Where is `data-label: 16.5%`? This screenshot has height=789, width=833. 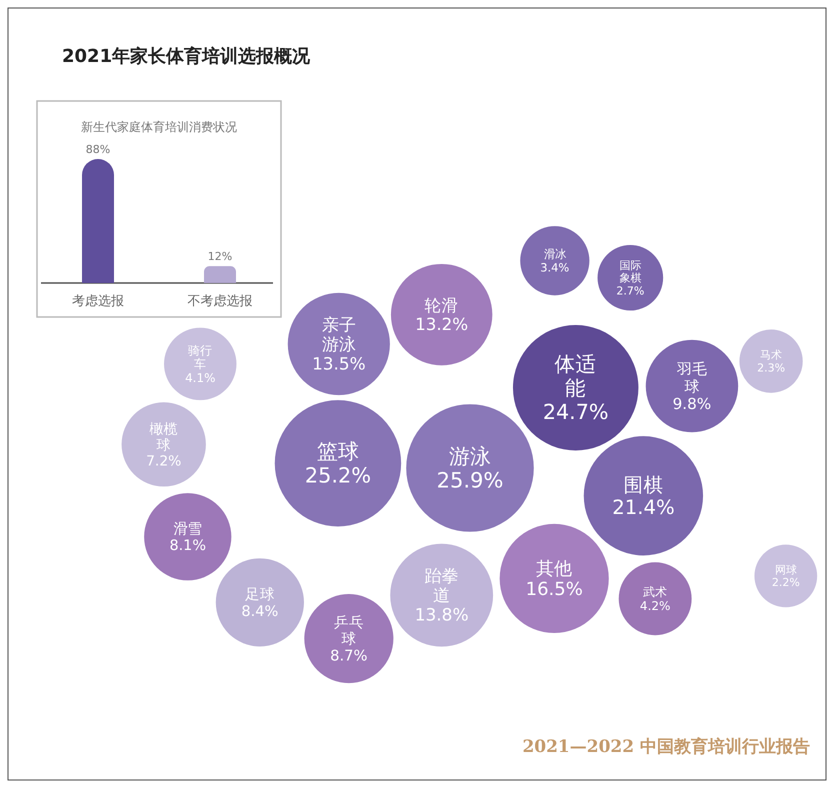 data-label: 16.5% is located at coordinates (554, 589).